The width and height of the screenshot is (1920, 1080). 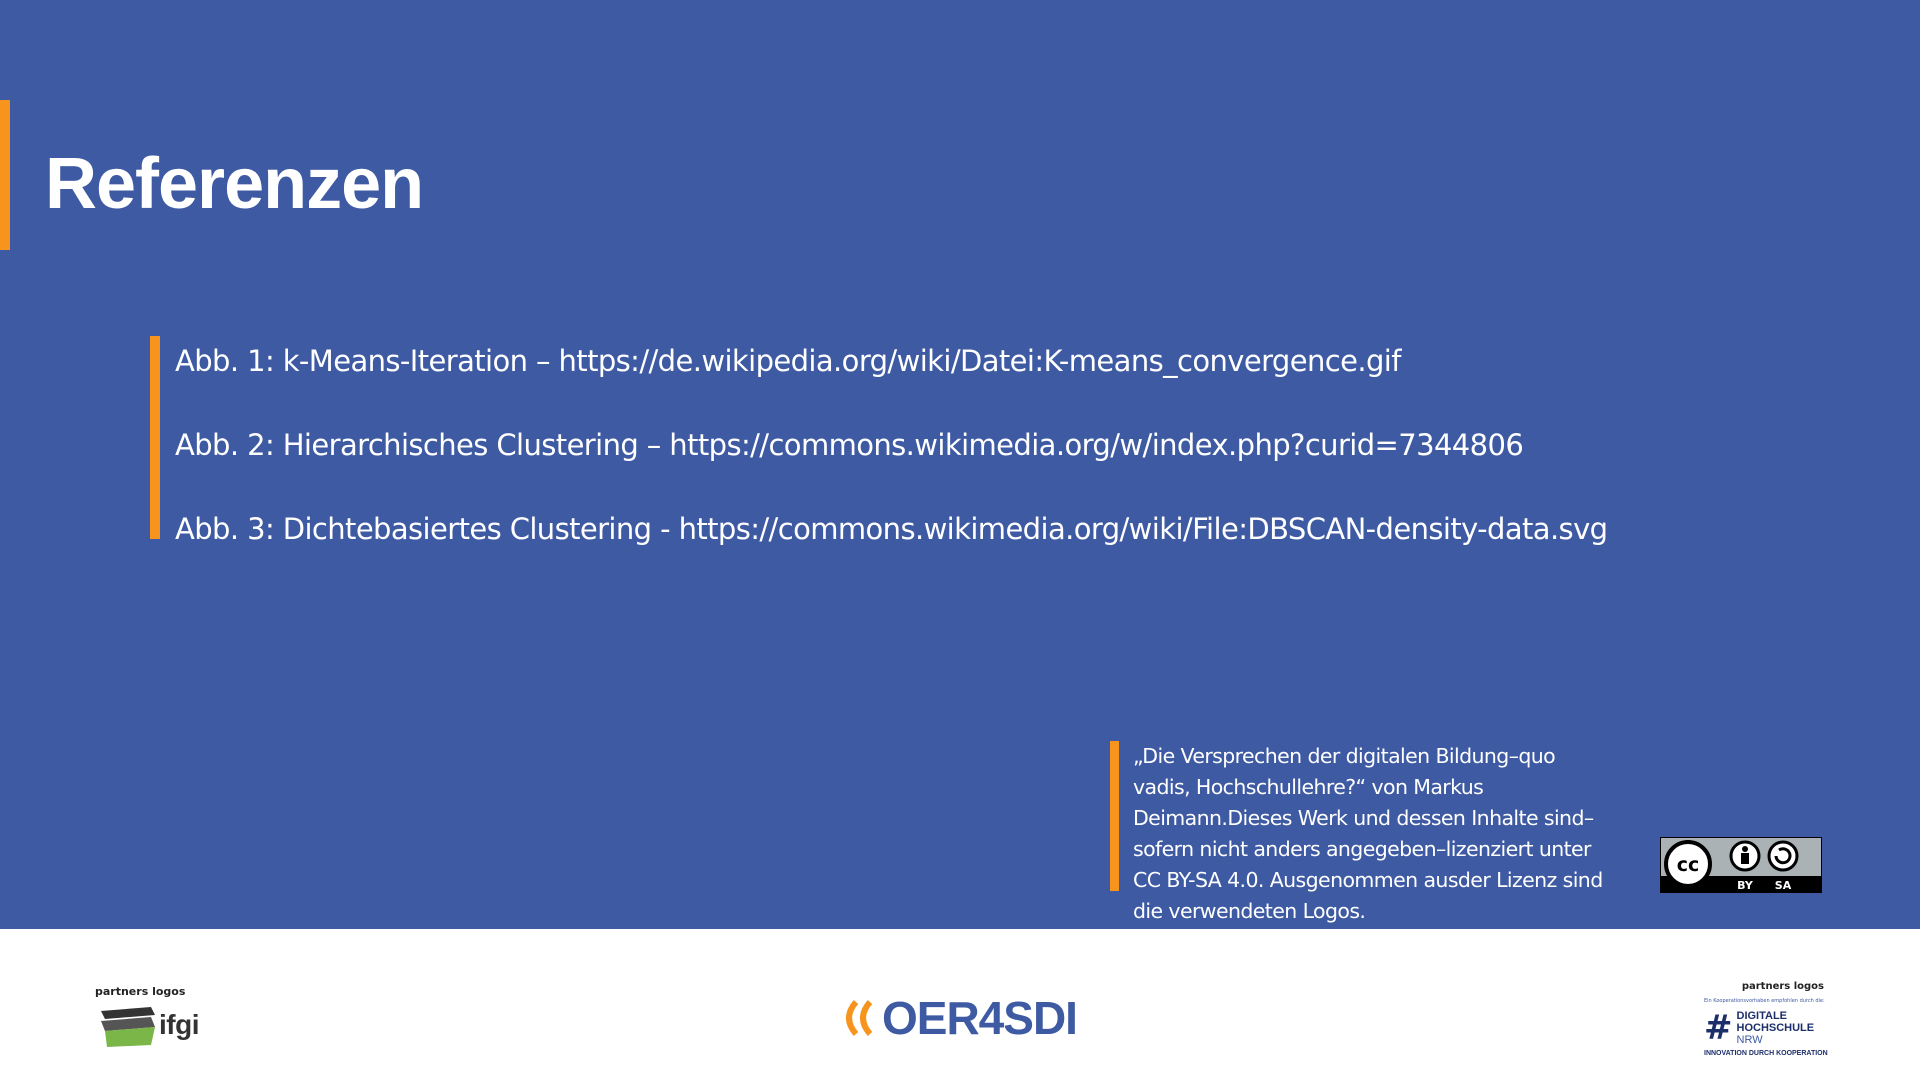 I want to click on slide-title: Referenzen, so click(x=234, y=184).